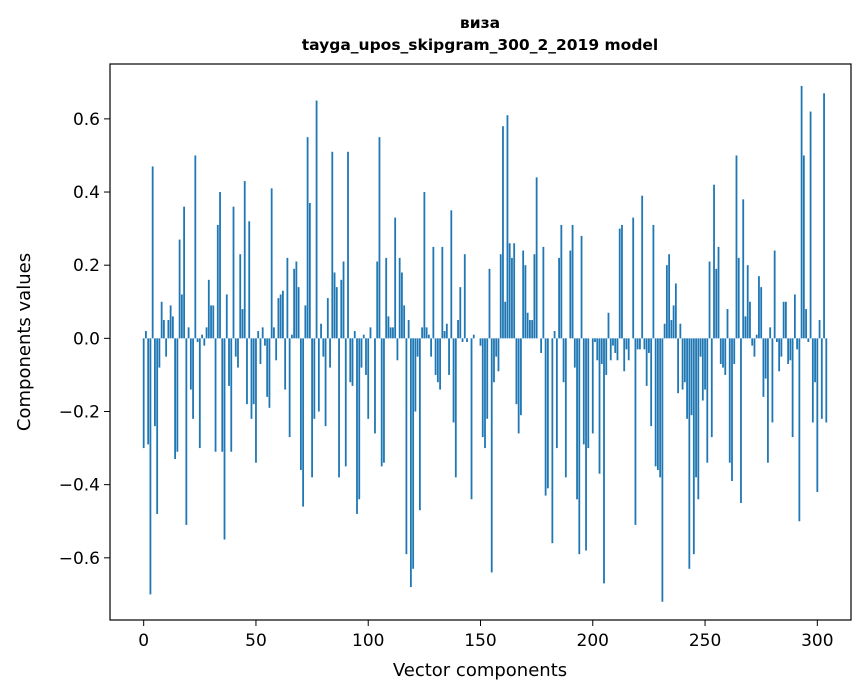 This screenshot has width=867, height=696. Describe the element at coordinates (86, 193) in the screenshot. I see `y-tick-label: 0.4` at that location.